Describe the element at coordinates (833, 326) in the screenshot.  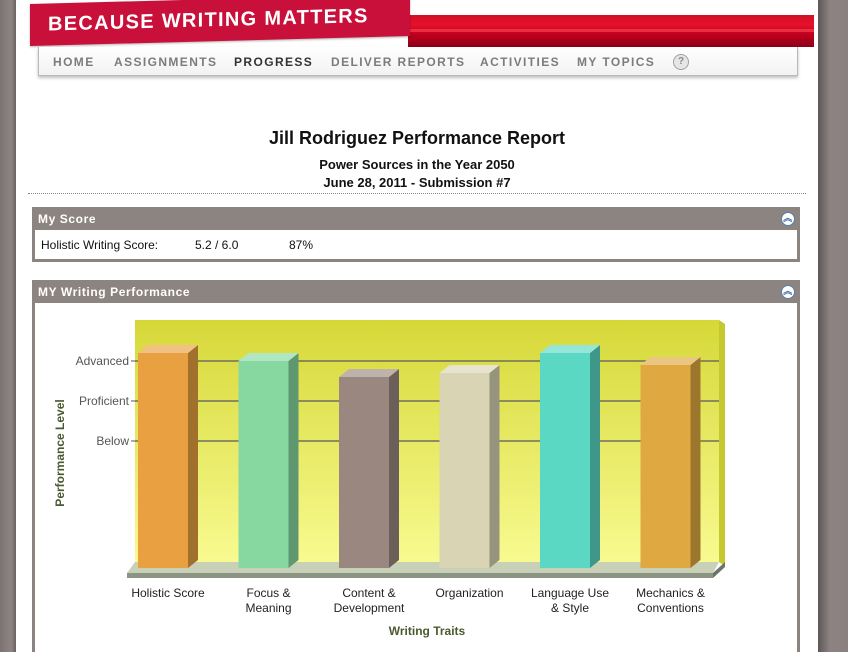
I see `right-rail` at that location.